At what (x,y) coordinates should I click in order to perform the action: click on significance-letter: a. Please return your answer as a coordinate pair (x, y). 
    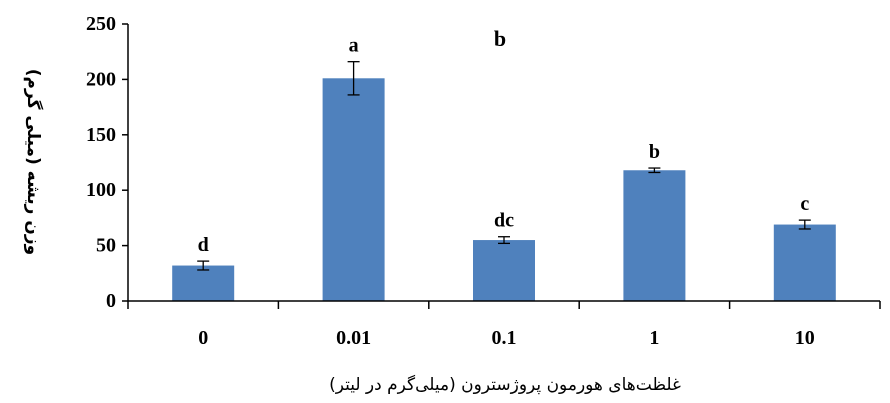
    Looking at the image, I should click on (354, 46).